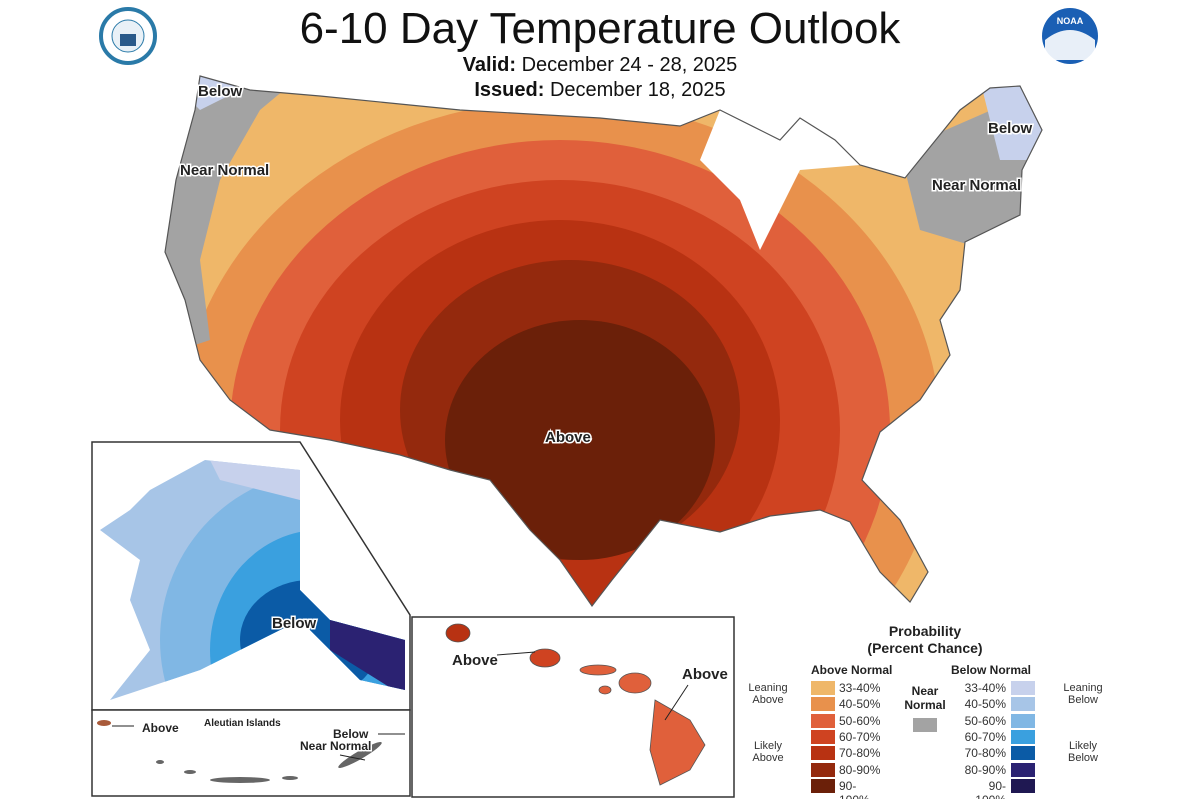 The image size is (1200, 799). Describe the element at coordinates (224, 170) in the screenshot. I see `label-west-near-normal: Near Normal` at that location.